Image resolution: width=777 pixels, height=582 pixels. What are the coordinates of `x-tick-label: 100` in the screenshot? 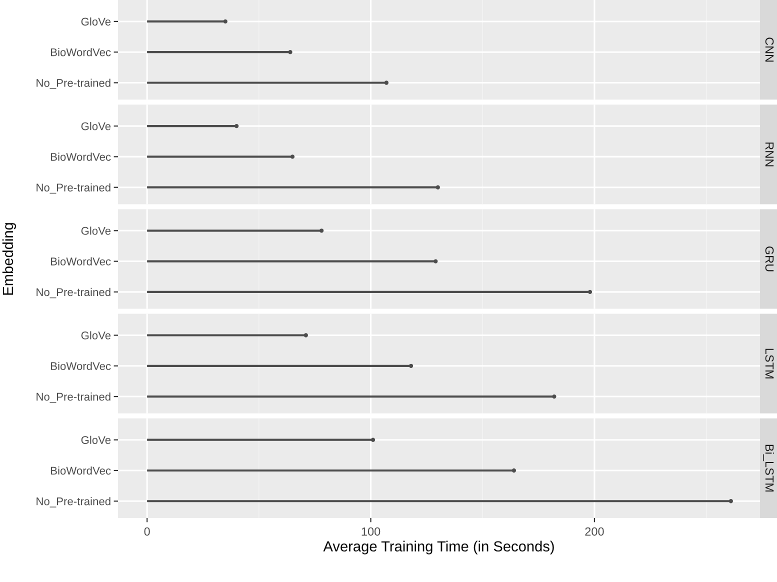 It's located at (371, 531).